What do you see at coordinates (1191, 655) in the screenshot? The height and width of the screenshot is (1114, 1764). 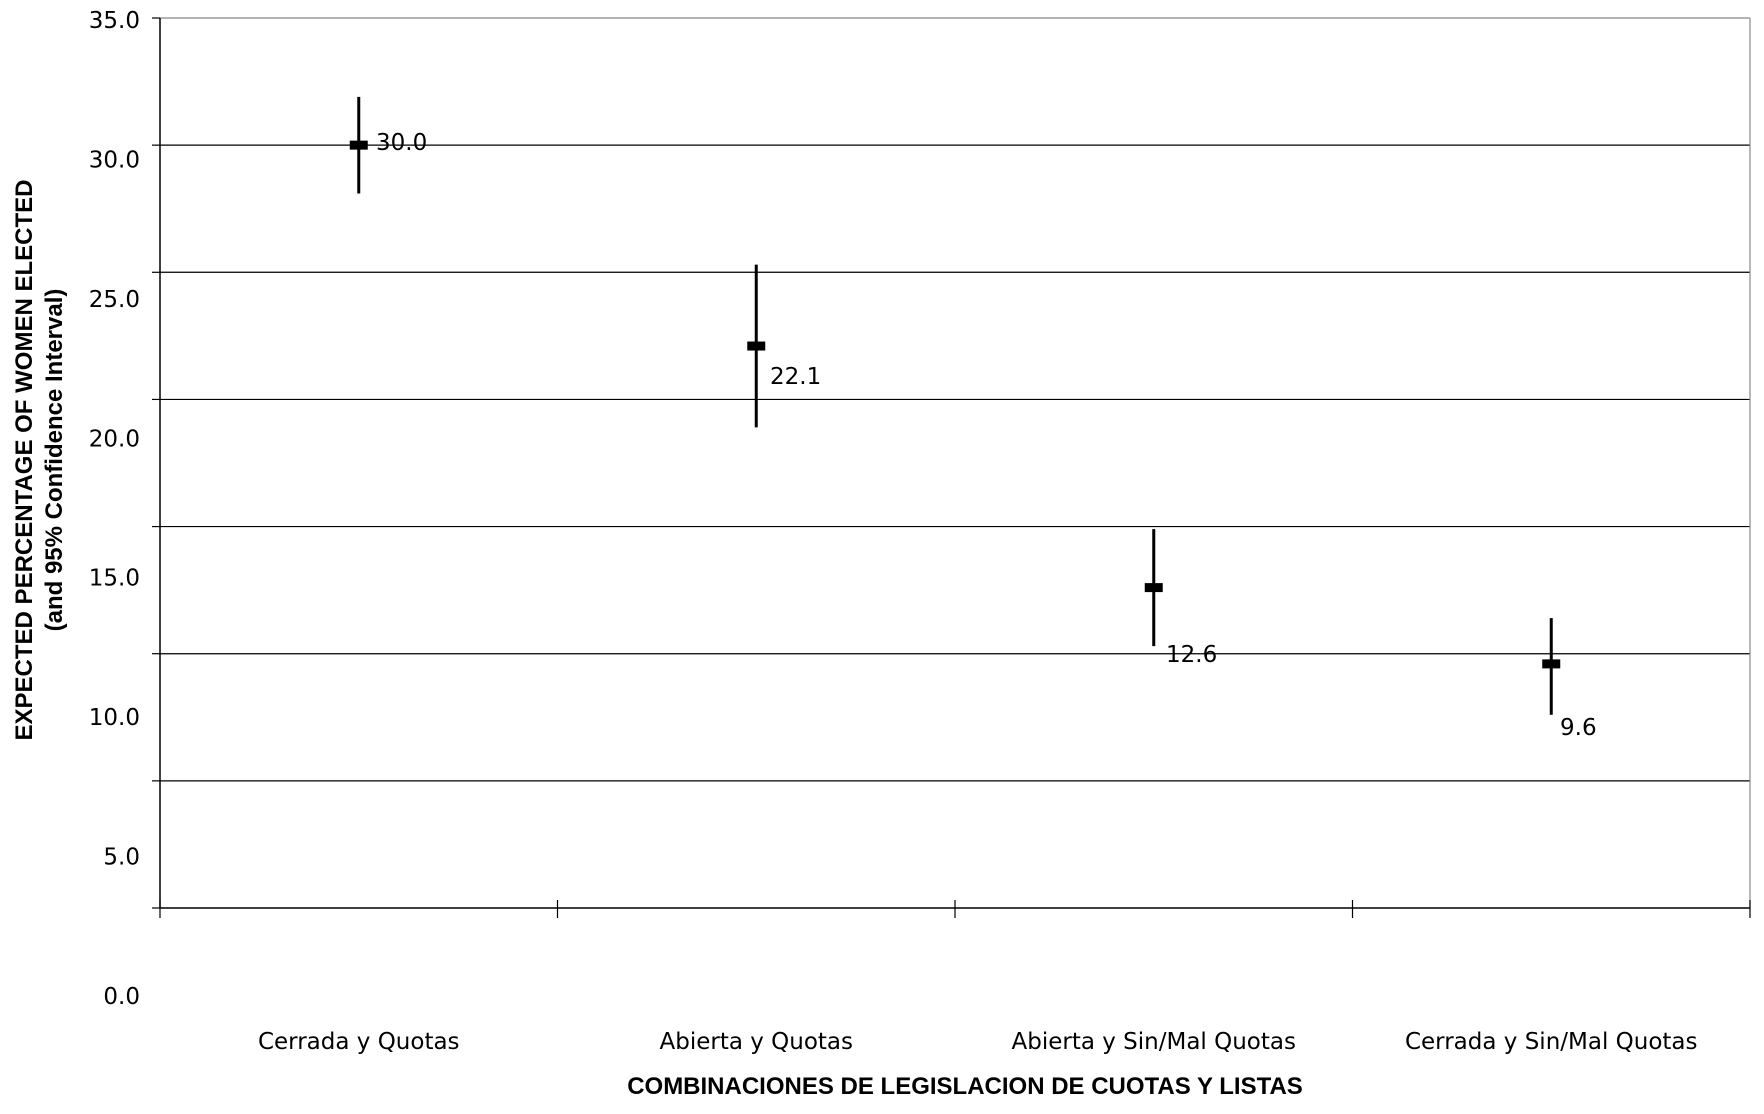 I see `data-label: 12.6` at bounding box center [1191, 655].